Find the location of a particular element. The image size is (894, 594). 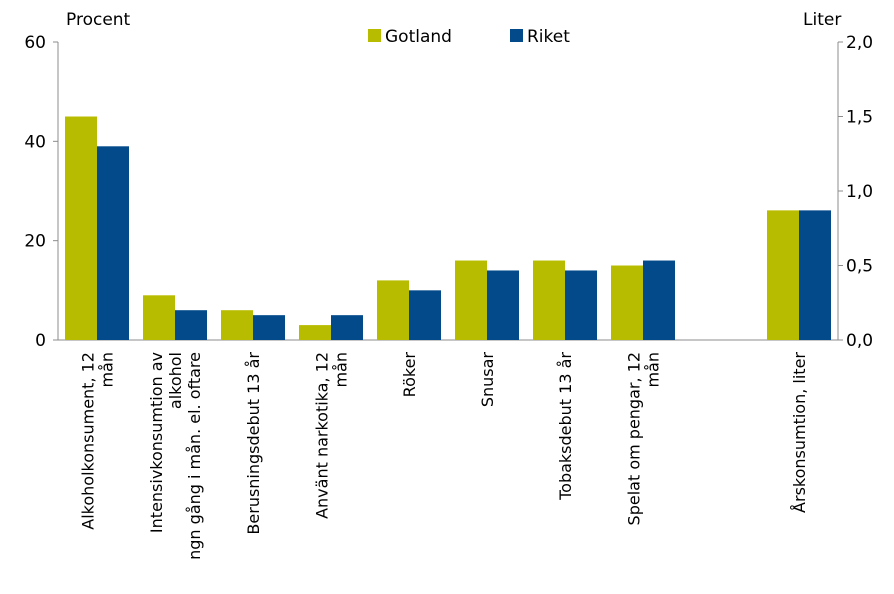

category-label-line: Alkoholkonsument, 12 is located at coordinates (88, 441).